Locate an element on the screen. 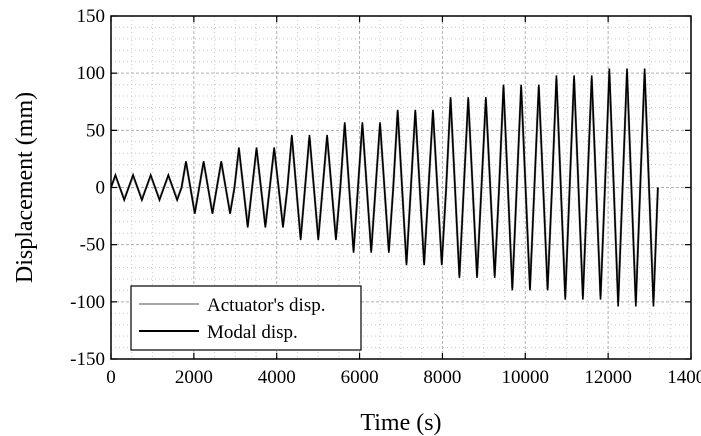  y-tick-label: 150 is located at coordinates (91, 16).